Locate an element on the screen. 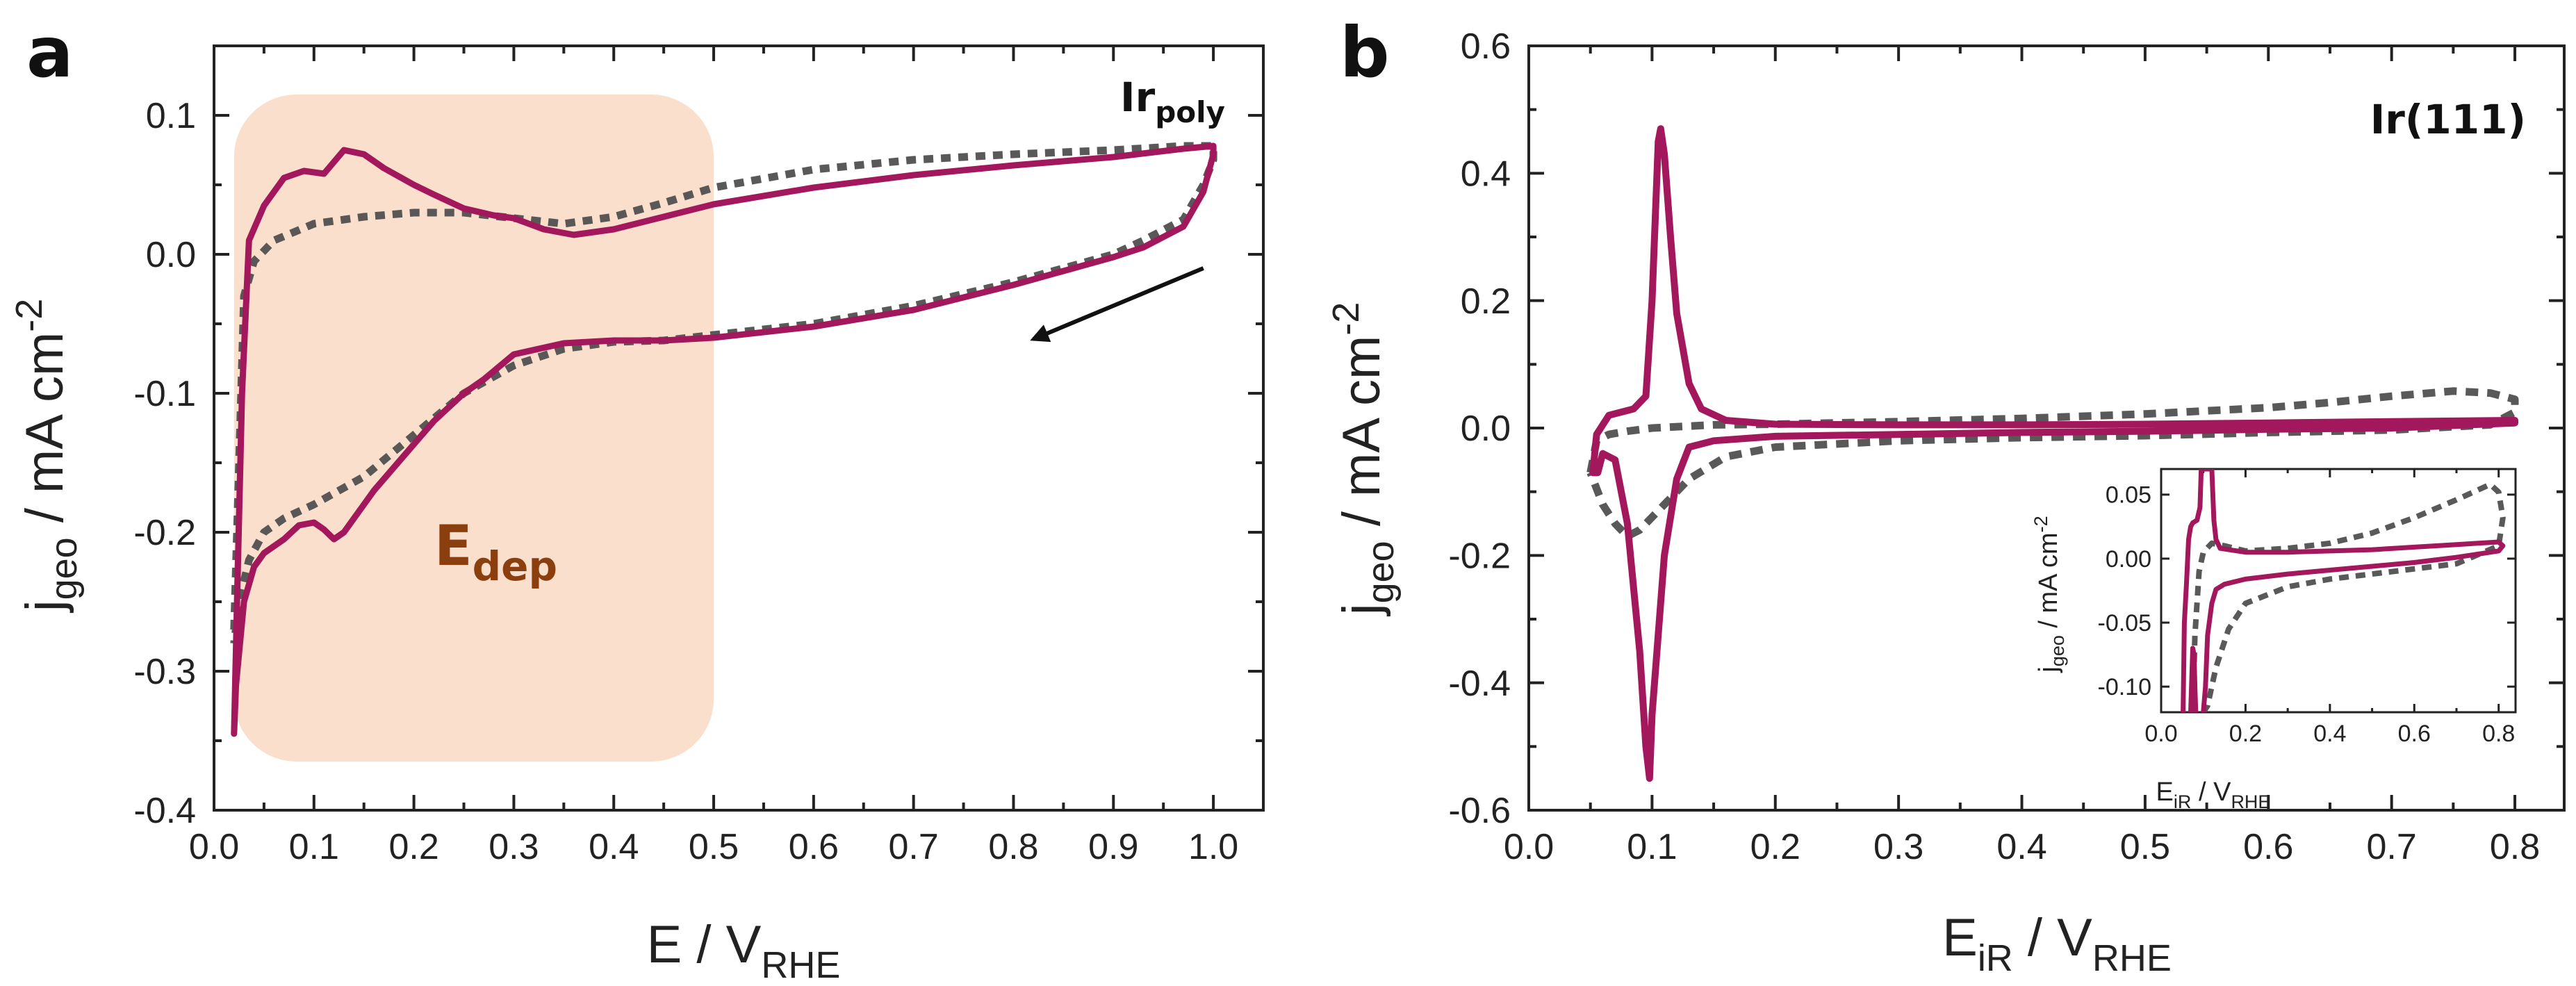  panel-b-xlabel: EiR / VRHE is located at coordinates (2057, 943).